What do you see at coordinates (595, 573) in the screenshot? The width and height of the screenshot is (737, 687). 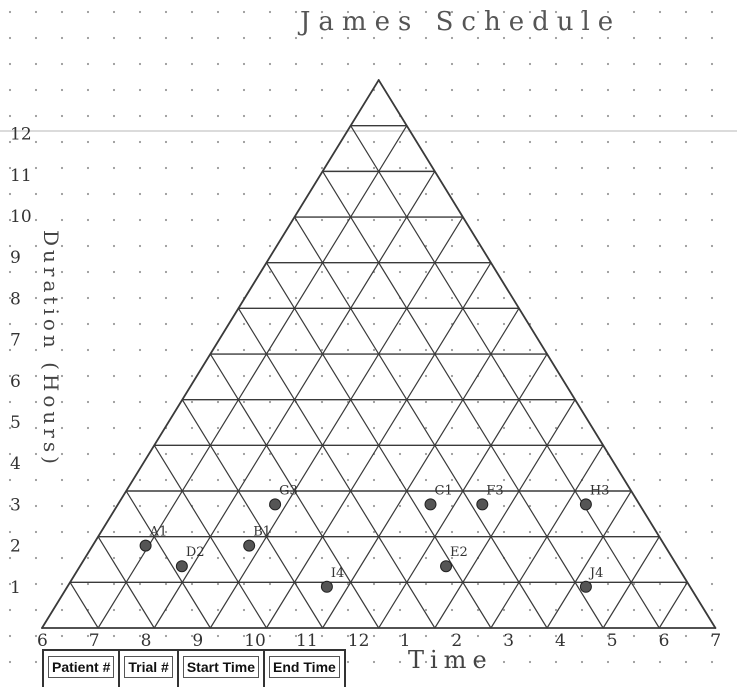 I see `schedule-point-label: J4` at bounding box center [595, 573].